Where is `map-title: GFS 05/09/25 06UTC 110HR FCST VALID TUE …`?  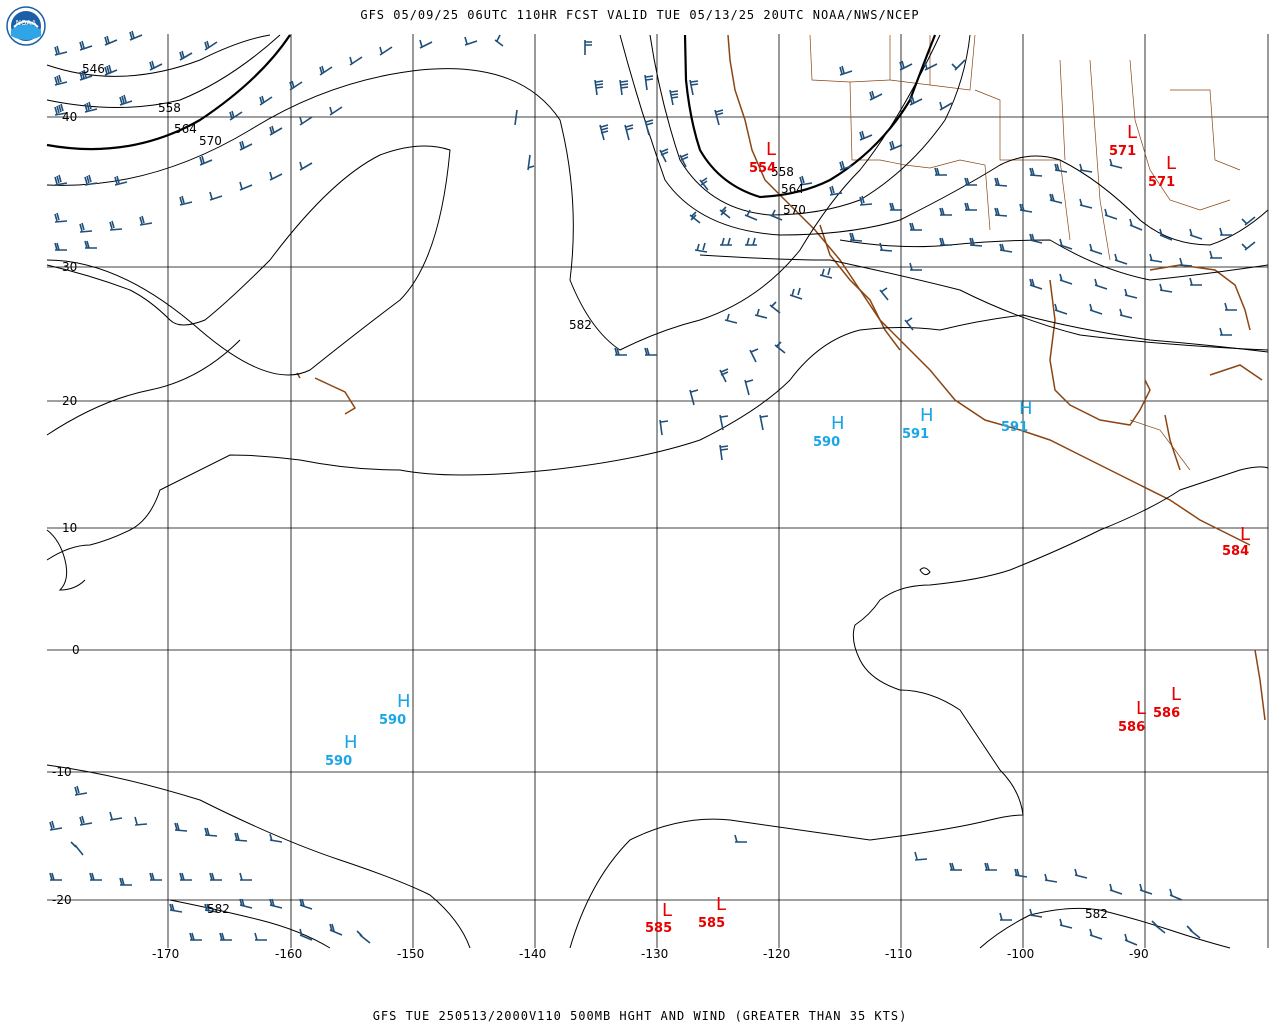
map-title: GFS 05/09/25 06UTC 110HR FCST VALID TUE … is located at coordinates (640, 15).